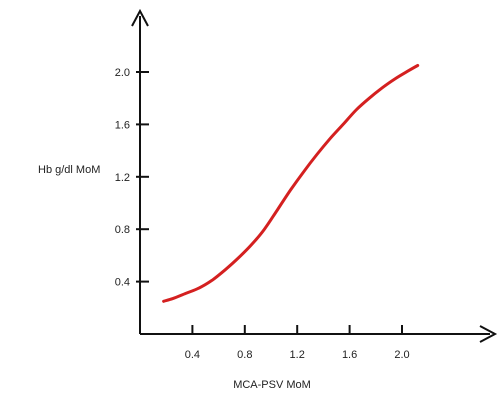 The height and width of the screenshot is (394, 498). I want to click on y-tick-label: 1.2, so click(122, 178).